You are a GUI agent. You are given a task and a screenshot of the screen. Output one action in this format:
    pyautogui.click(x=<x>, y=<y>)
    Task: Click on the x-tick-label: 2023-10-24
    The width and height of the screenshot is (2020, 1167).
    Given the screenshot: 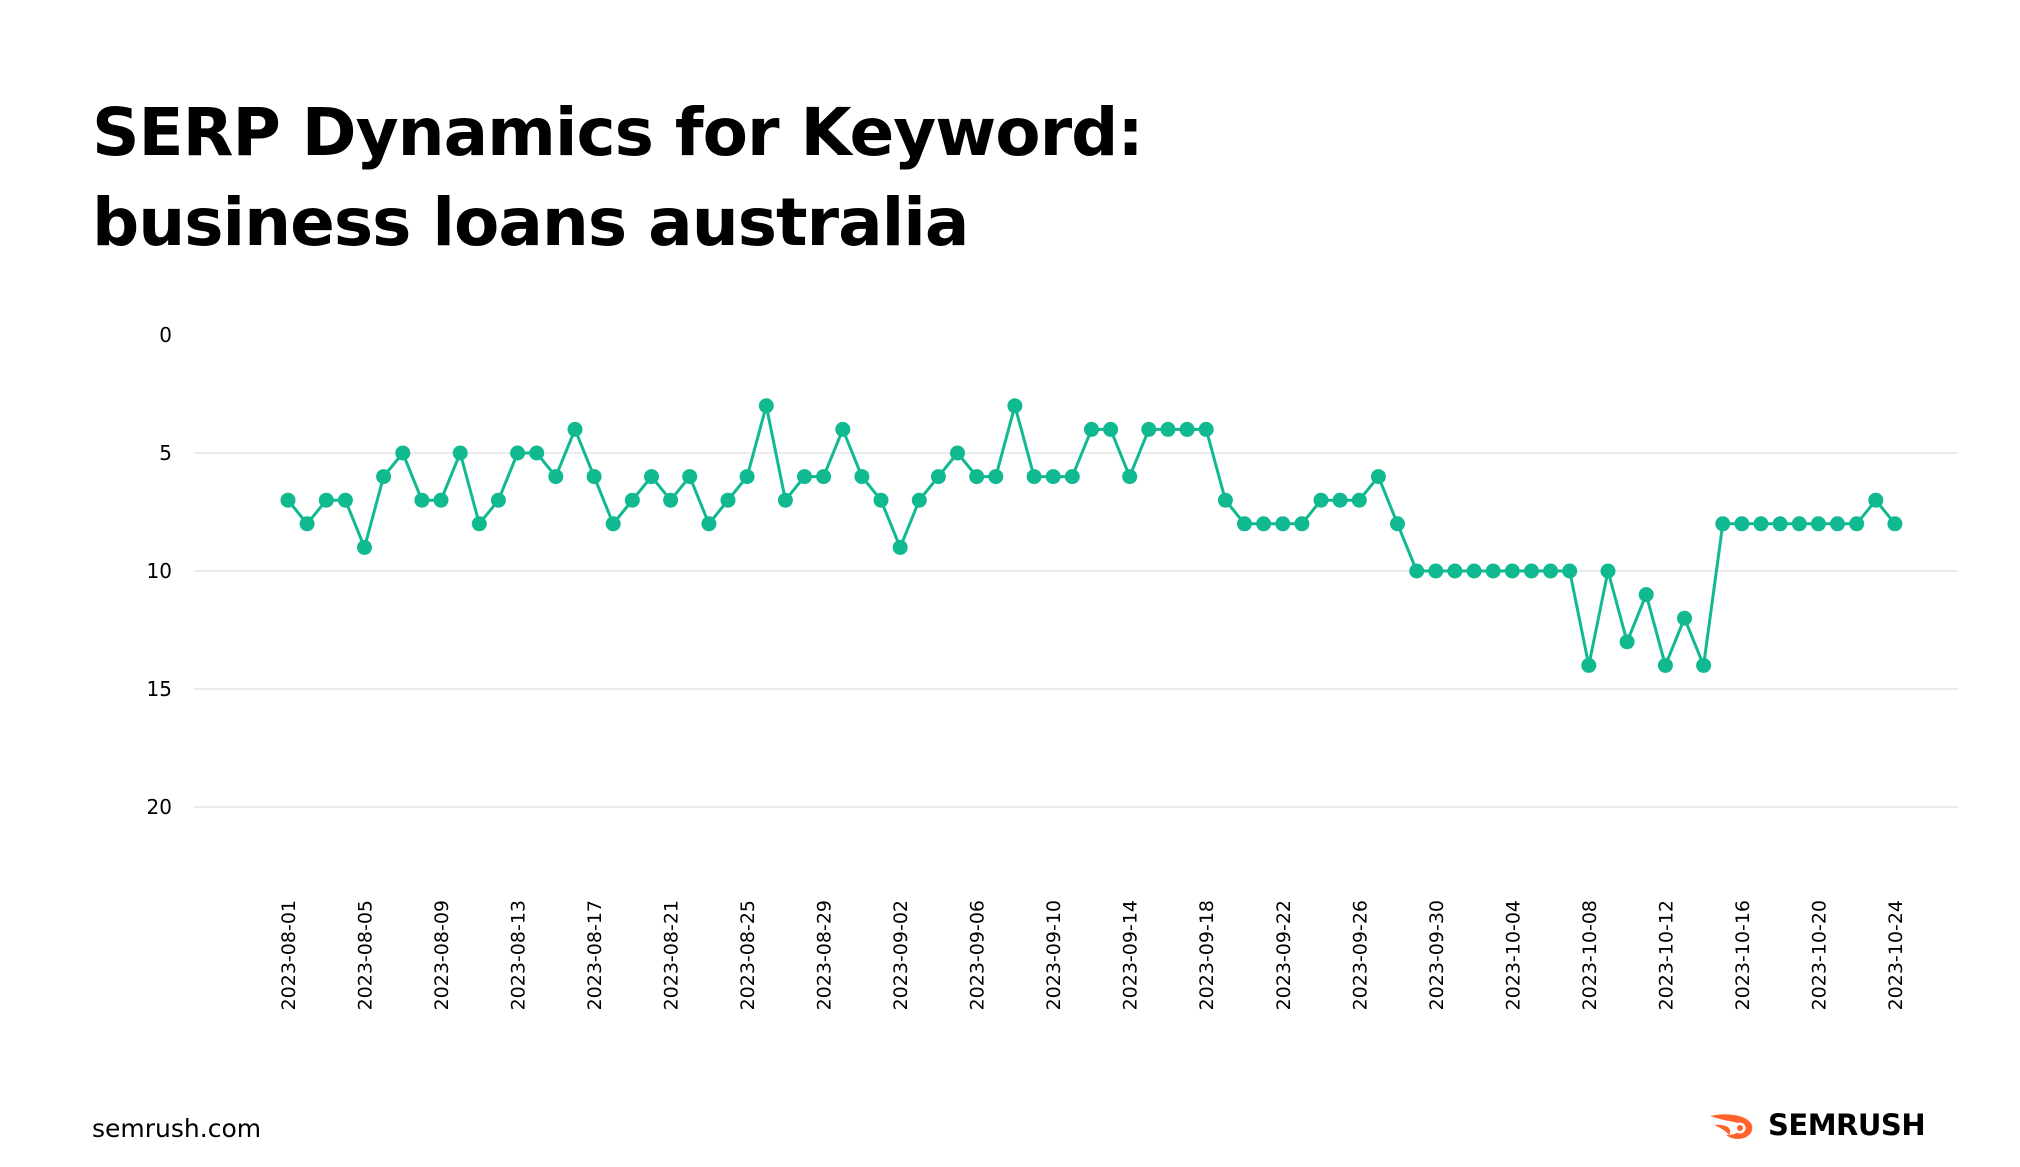 What is the action you would take?
    pyautogui.click(x=1896, y=955)
    